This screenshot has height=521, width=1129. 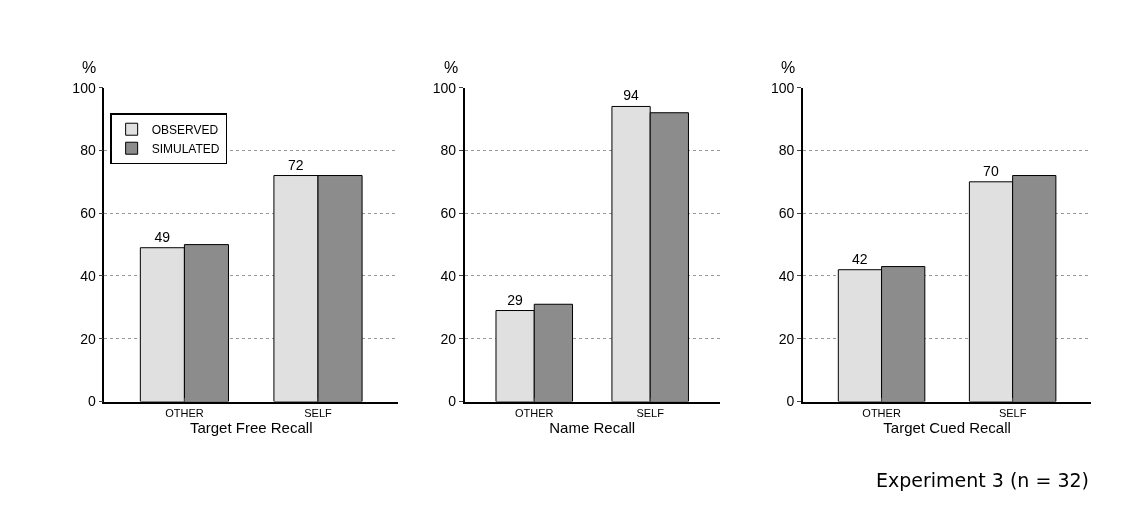 What do you see at coordinates (251, 427) in the screenshot?
I see `x-axis-title: Target Free Recall` at bounding box center [251, 427].